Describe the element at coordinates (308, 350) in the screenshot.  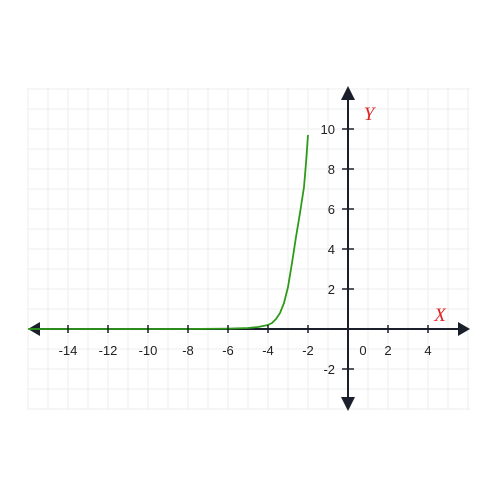
I see `x-tick-label: -2` at that location.